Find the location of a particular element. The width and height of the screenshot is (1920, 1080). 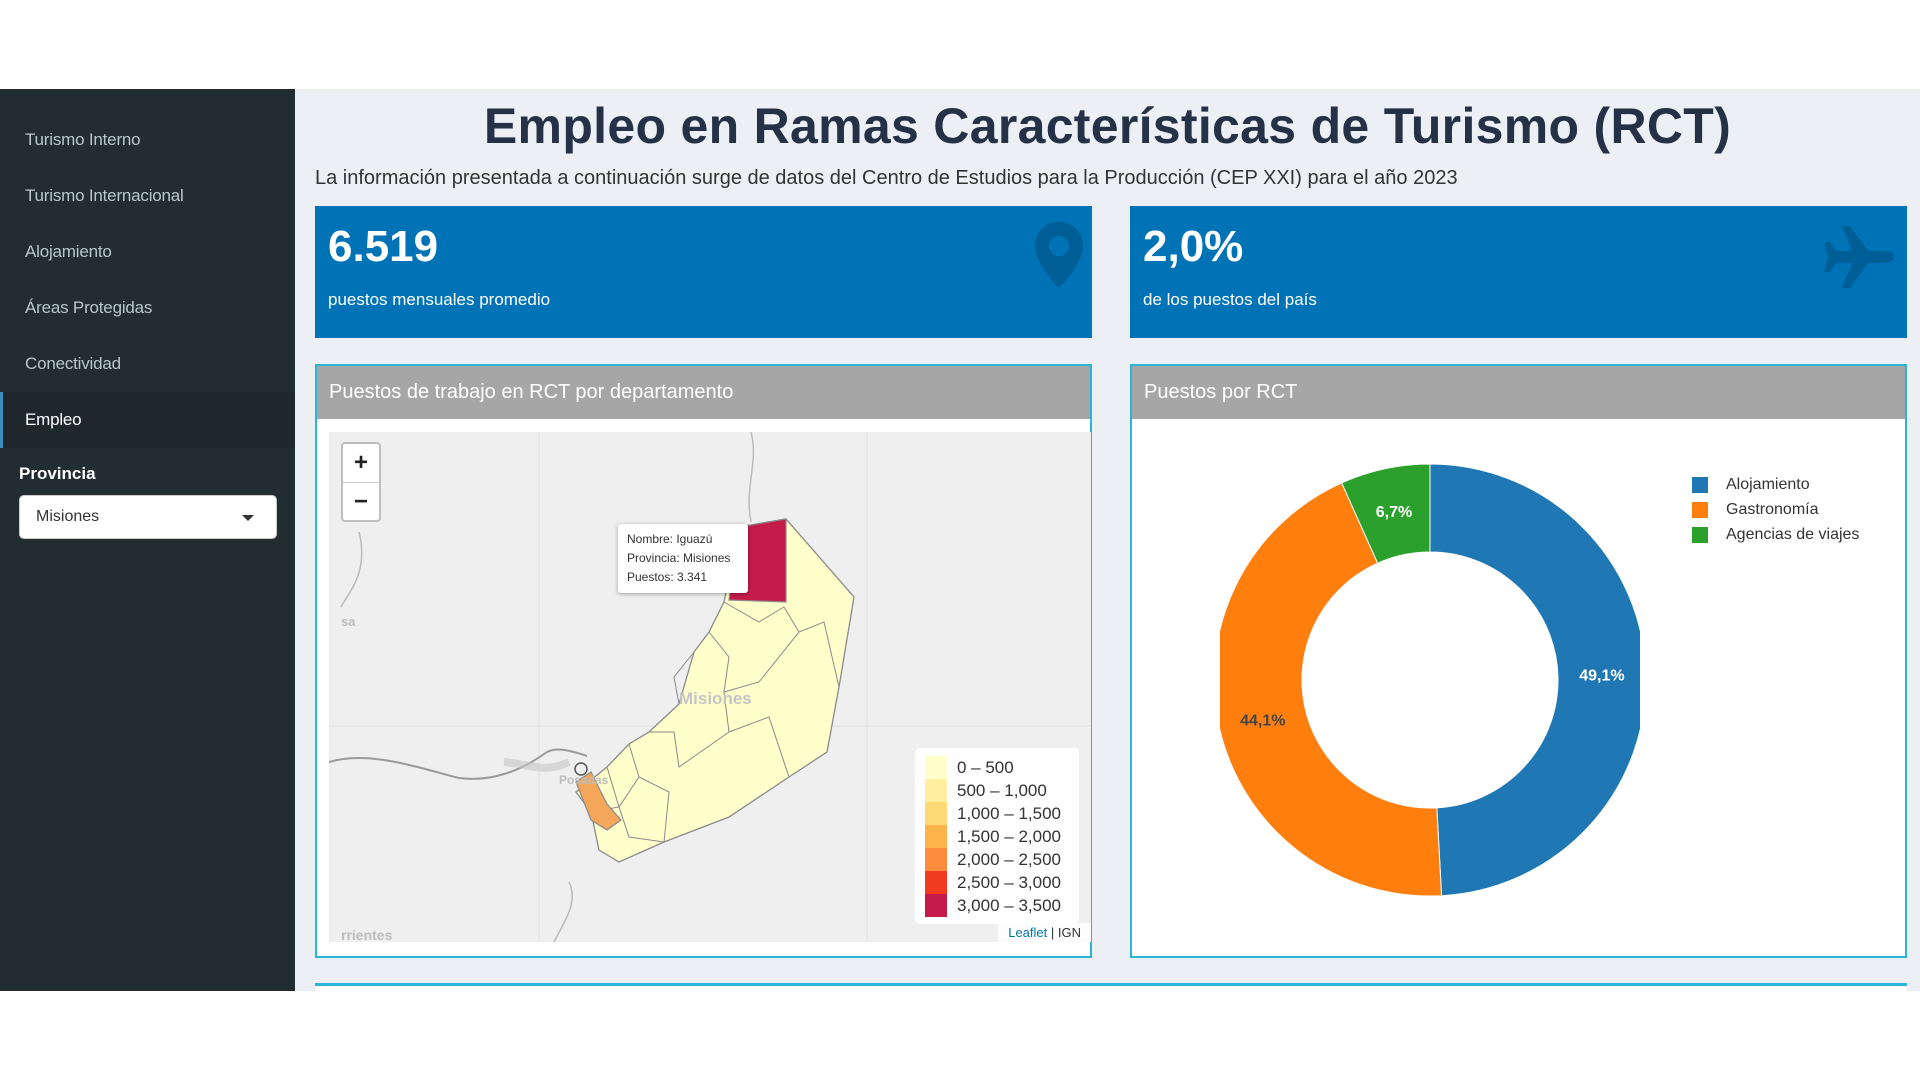

legend-label: 500 – 1,000 is located at coordinates (1002, 790).